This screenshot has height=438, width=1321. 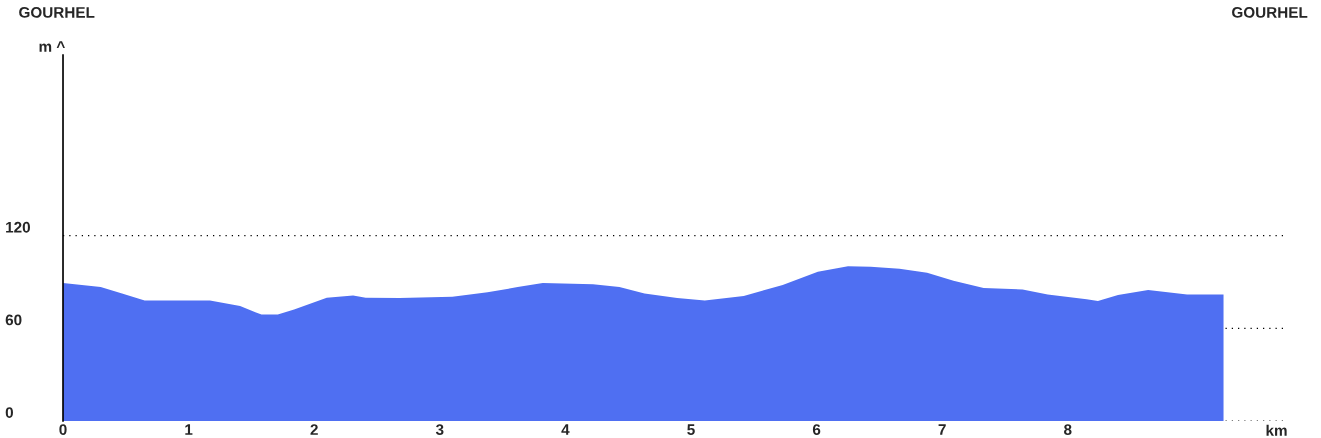 I want to click on y-tick-label: 0, so click(x=9, y=412).